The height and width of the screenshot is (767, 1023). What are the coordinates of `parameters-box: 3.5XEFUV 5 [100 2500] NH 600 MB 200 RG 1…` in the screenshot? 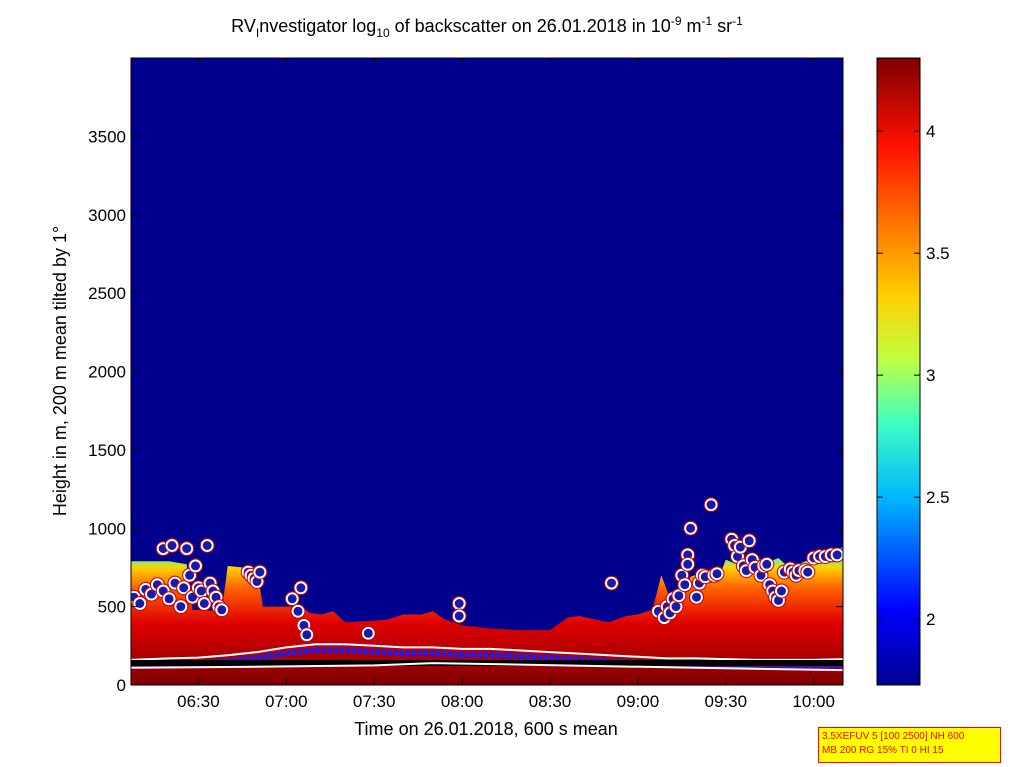 It's located at (909, 745).